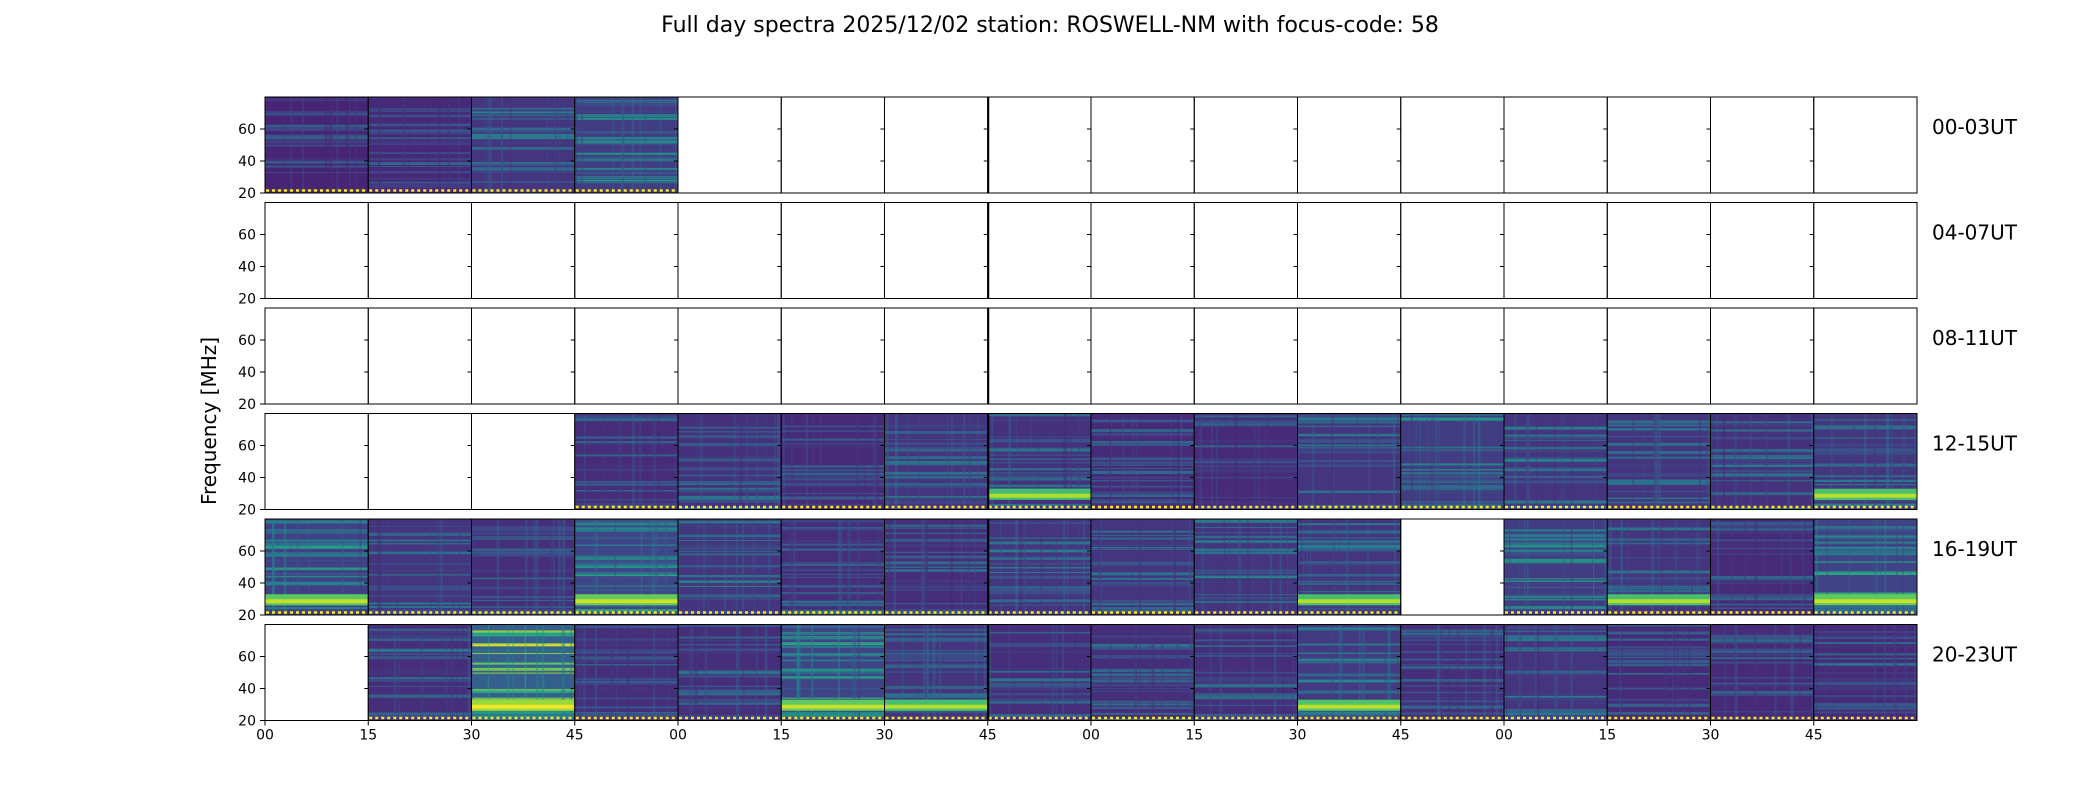  What do you see at coordinates (1128, 149) in the screenshot?
I see `row-00-03UT: 20 40 60 00-03UT` at bounding box center [1128, 149].